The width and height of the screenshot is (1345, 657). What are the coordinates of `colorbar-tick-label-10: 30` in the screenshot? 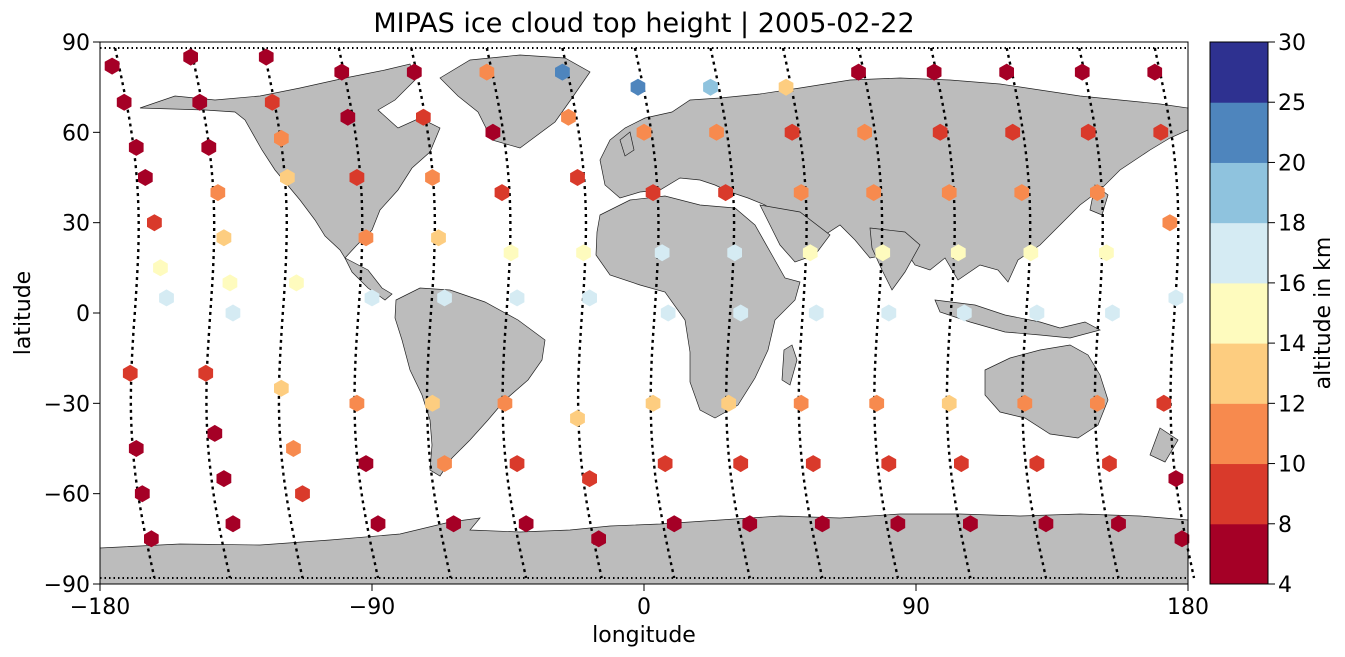 It's located at (1292, 43).